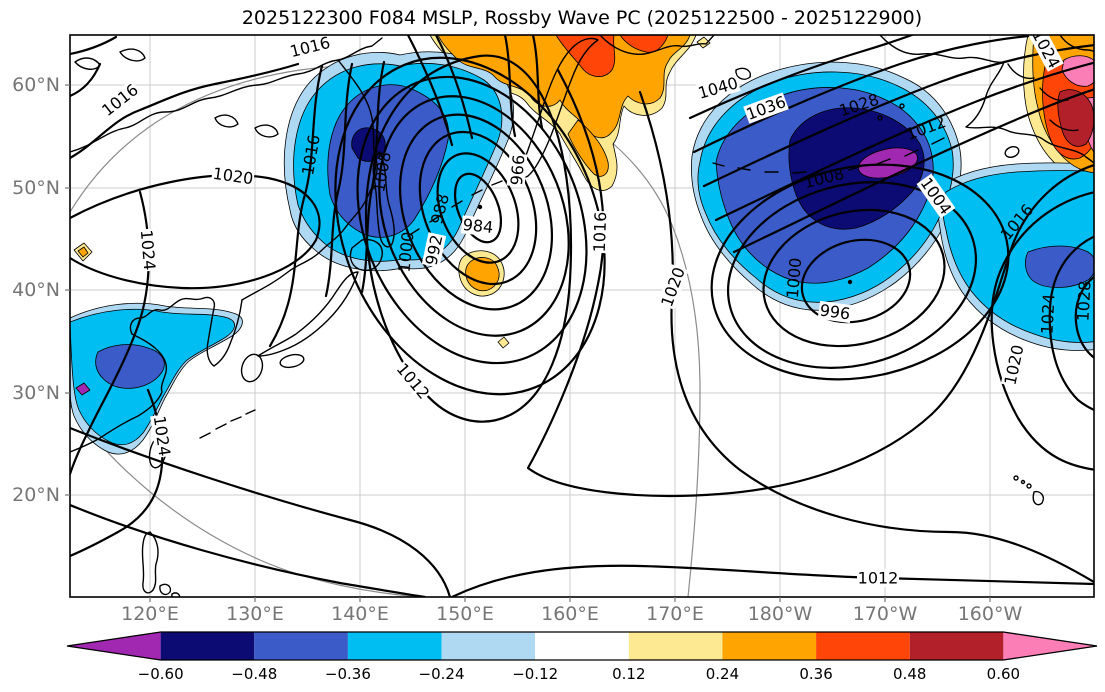 The width and height of the screenshot is (1105, 692). What do you see at coordinates (885, 614) in the screenshot?
I see `x-tick-label-7: 170°W` at bounding box center [885, 614].